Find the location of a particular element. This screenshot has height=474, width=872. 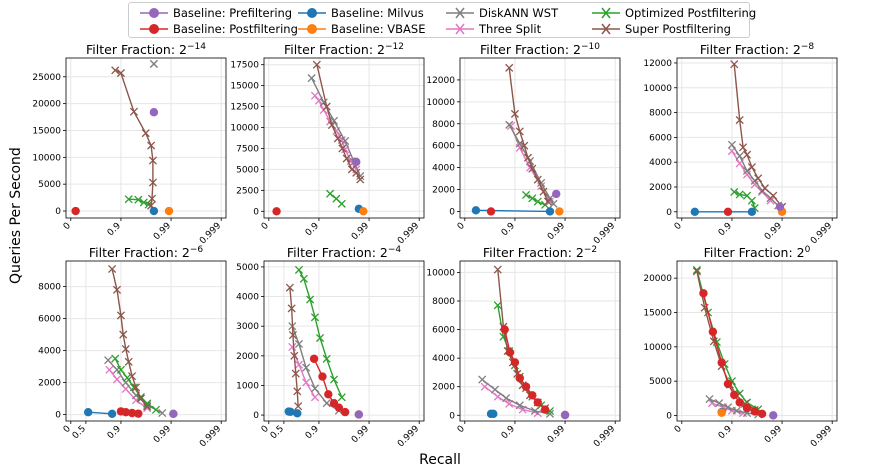

x-axis-label: Recall is located at coordinates (440, 460).